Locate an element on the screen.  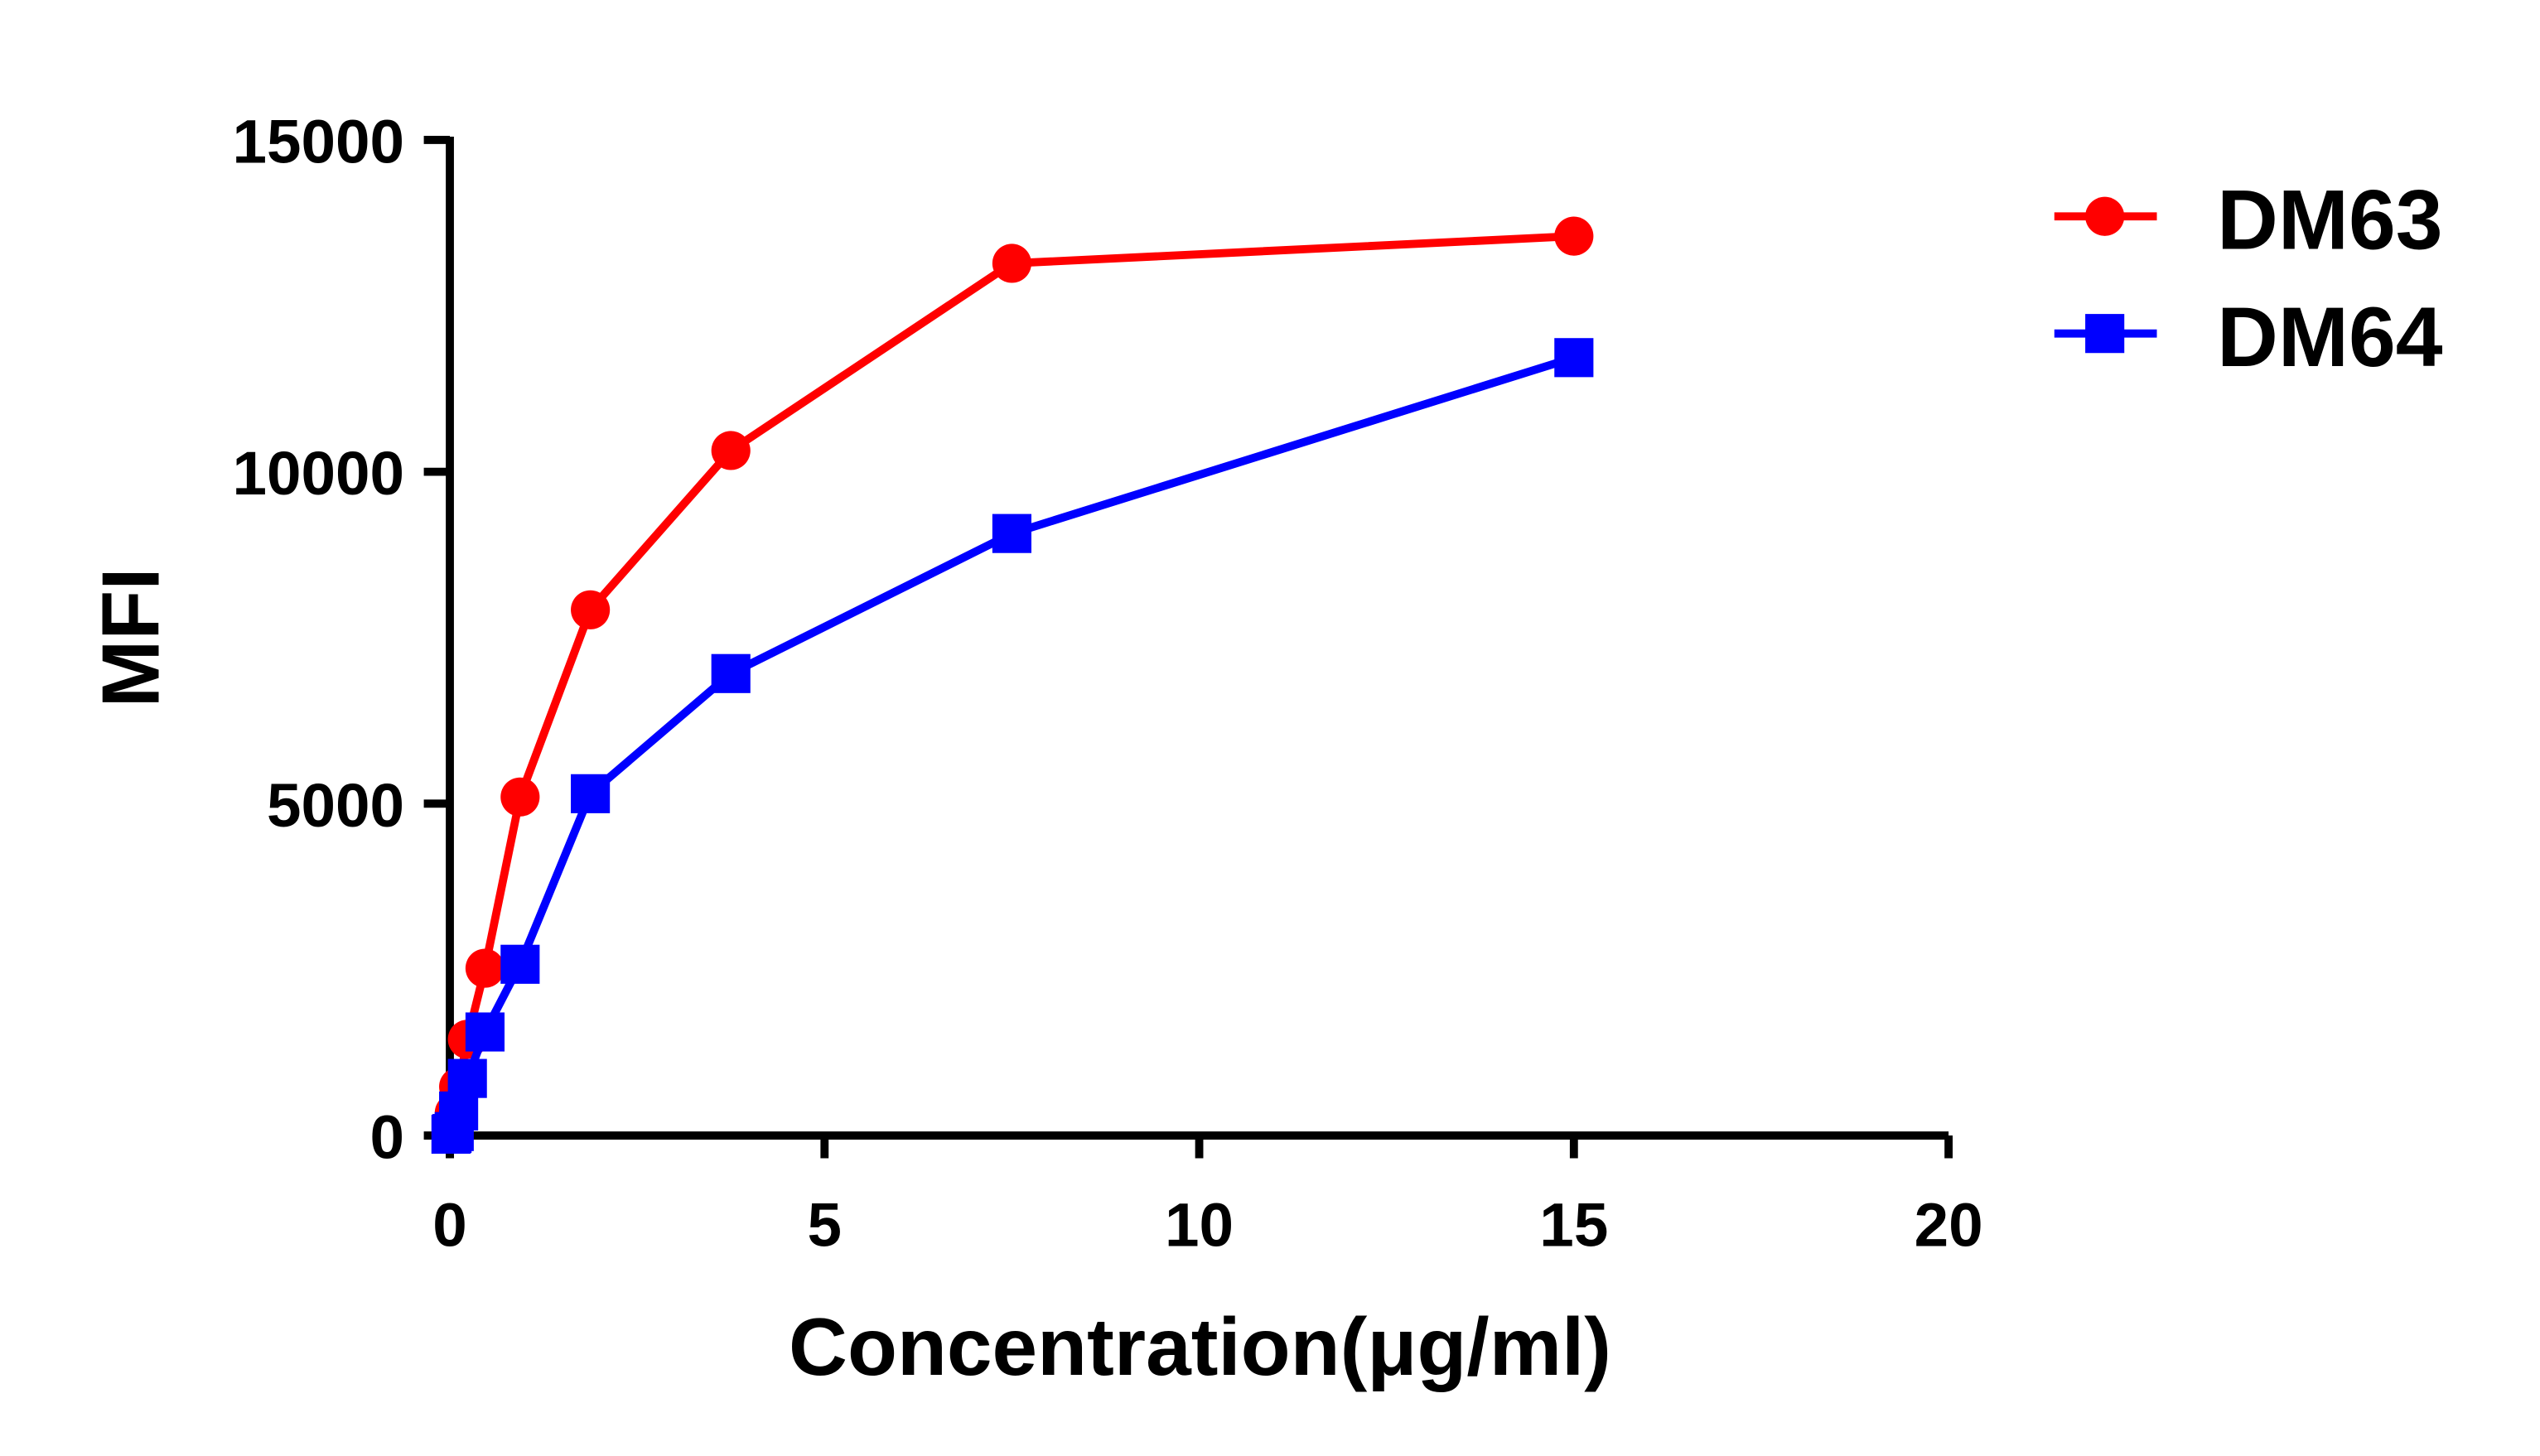
legend-label-DM63: DM63 is located at coordinates (2329, 220).